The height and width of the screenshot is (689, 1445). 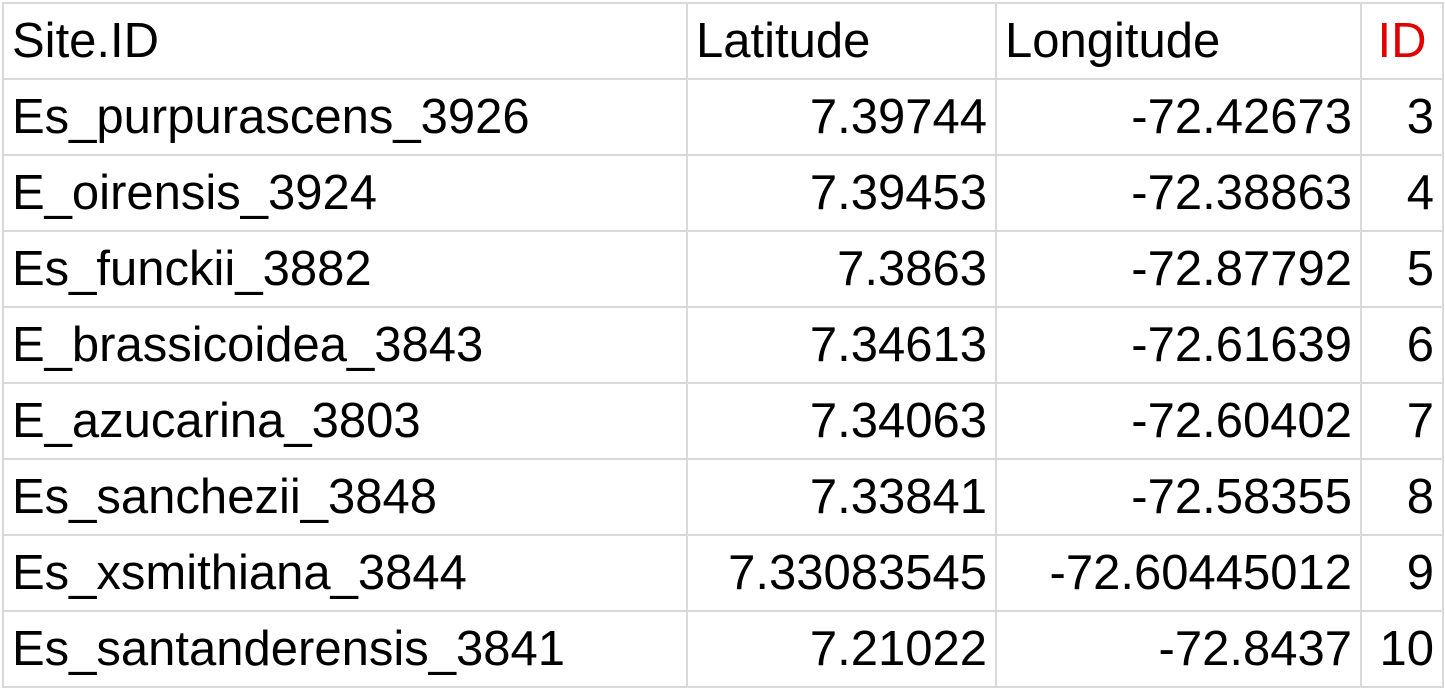 What do you see at coordinates (841, 345) in the screenshot?
I see `cell-latitude: 7.34613` at bounding box center [841, 345].